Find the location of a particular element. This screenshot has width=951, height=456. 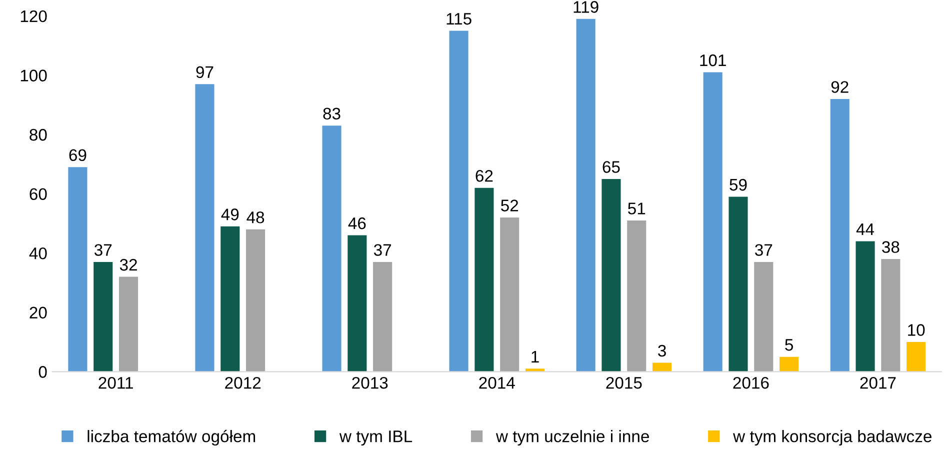

data-label: 59 is located at coordinates (738, 184).